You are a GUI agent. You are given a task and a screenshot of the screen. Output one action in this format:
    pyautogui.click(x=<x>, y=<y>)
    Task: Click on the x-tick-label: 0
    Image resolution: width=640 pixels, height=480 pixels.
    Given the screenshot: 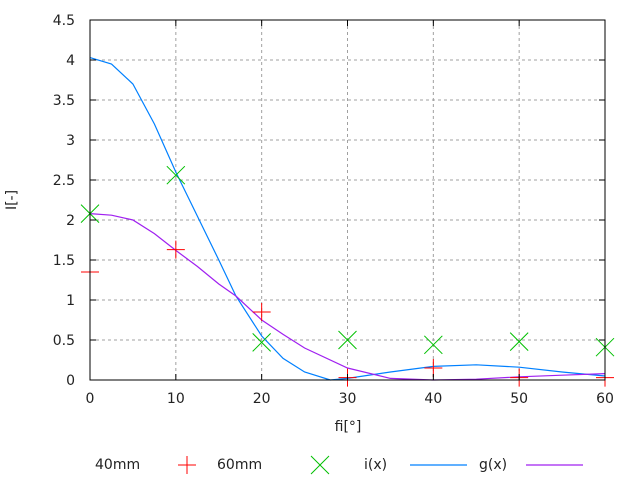 What is the action you would take?
    pyautogui.click(x=90, y=399)
    